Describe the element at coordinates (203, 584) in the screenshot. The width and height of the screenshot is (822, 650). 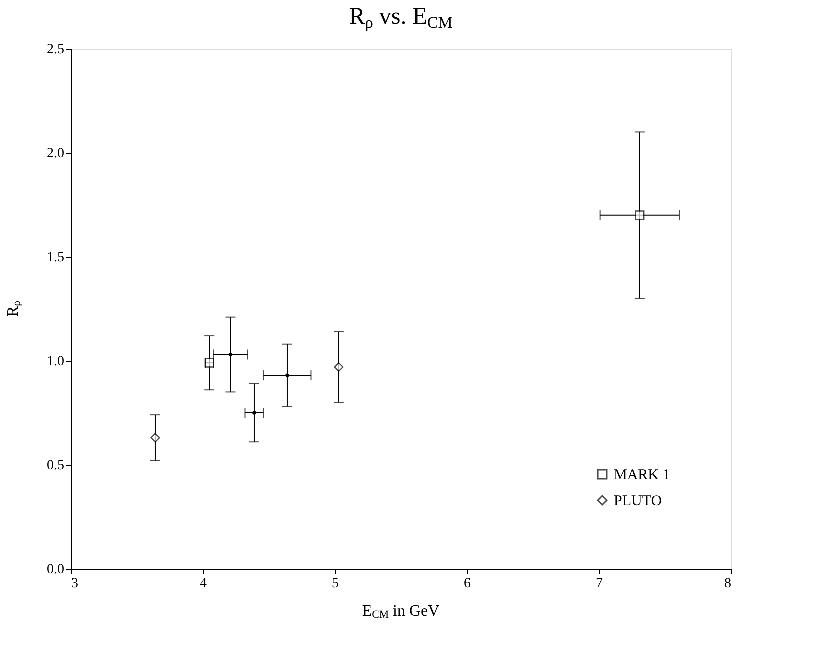
I see `x-tick-label: 4` at that location.